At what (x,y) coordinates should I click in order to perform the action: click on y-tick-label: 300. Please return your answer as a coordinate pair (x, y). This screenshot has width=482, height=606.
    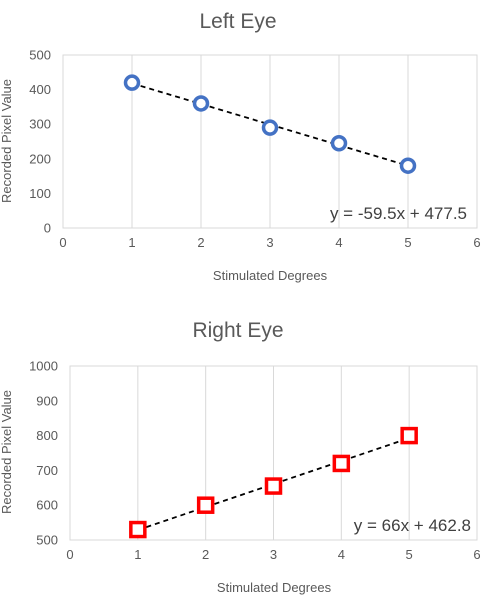
    Looking at the image, I should click on (40, 124).